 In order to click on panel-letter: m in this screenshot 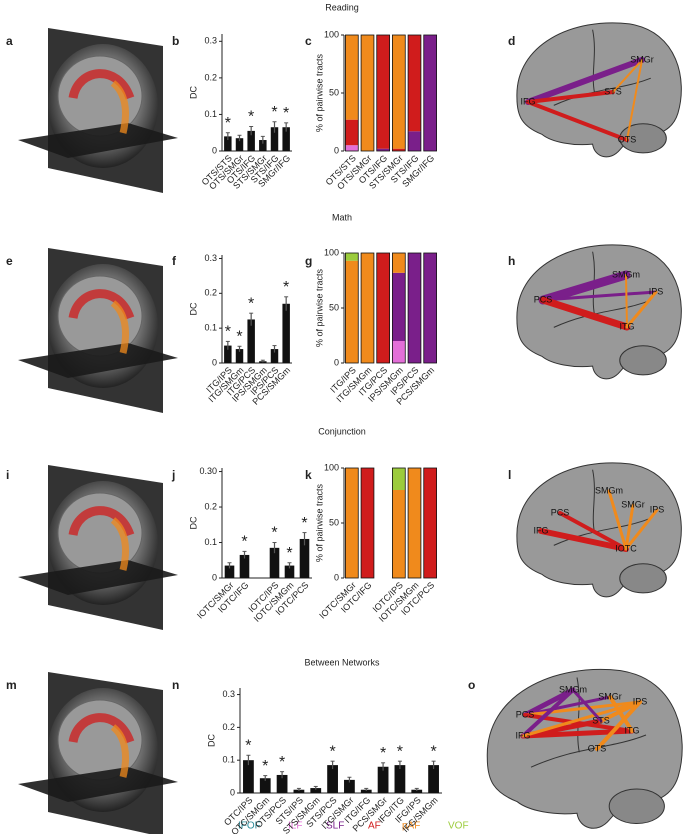, I will do `click(11, 685)`.